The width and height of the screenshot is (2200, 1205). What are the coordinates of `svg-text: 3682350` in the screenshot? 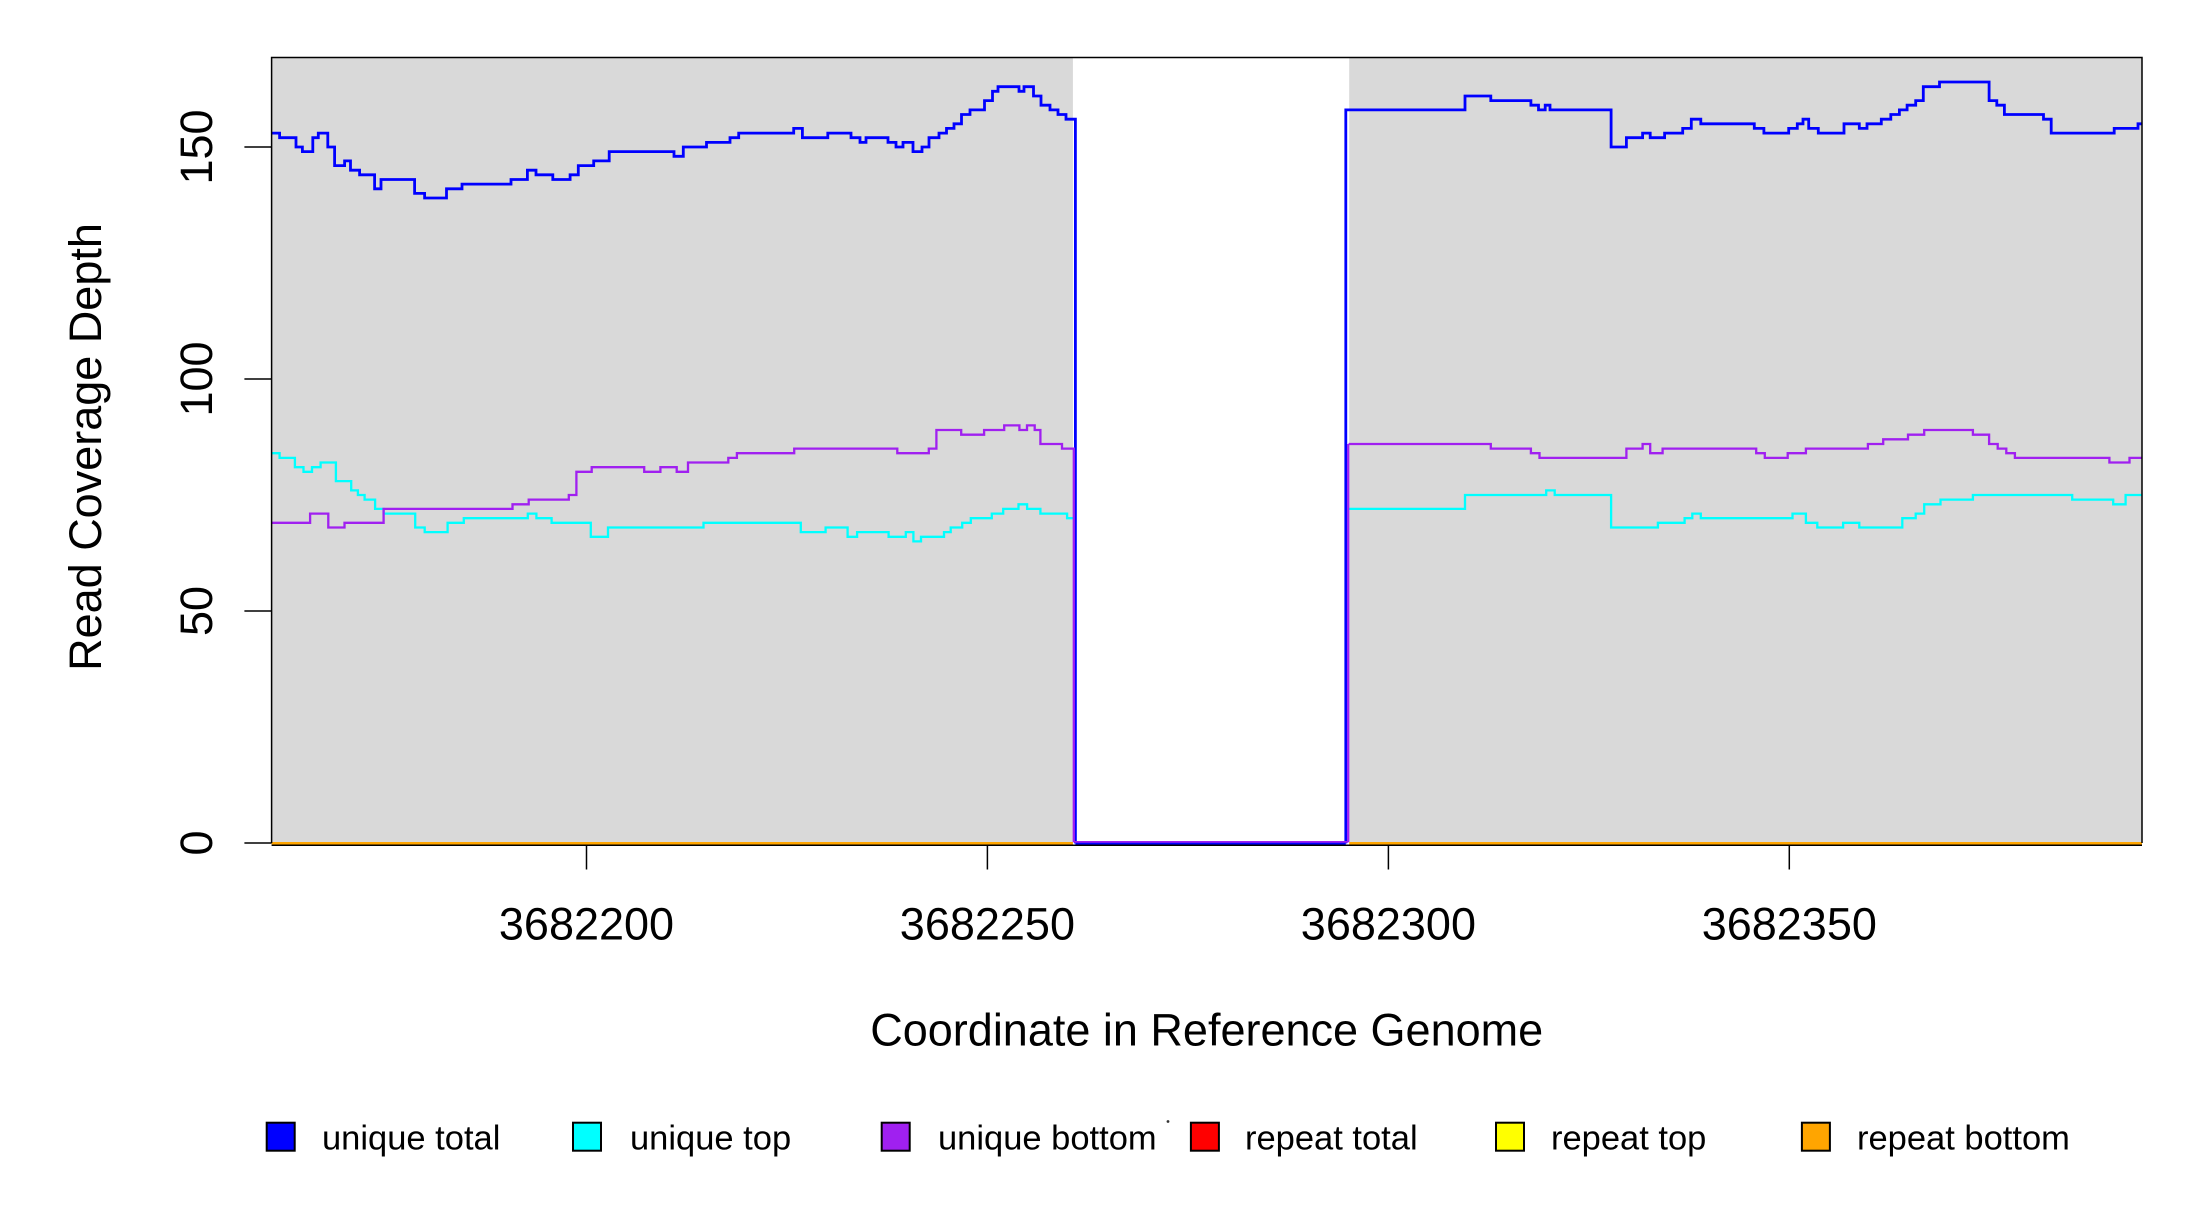 It's located at (1789, 924).